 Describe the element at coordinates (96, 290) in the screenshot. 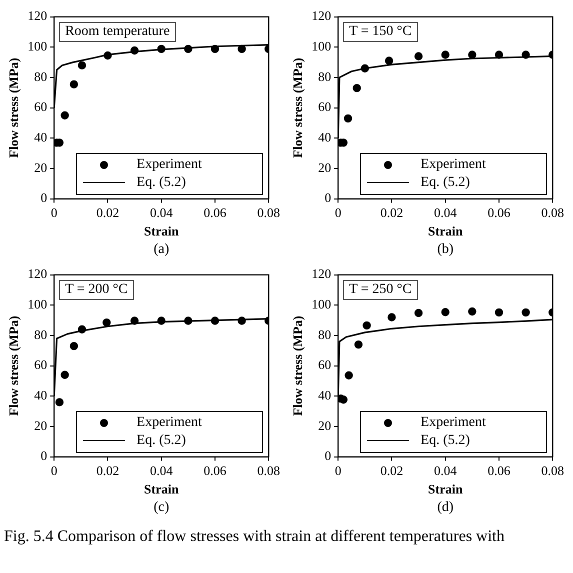

I see `text: T = 200 °C` at that location.